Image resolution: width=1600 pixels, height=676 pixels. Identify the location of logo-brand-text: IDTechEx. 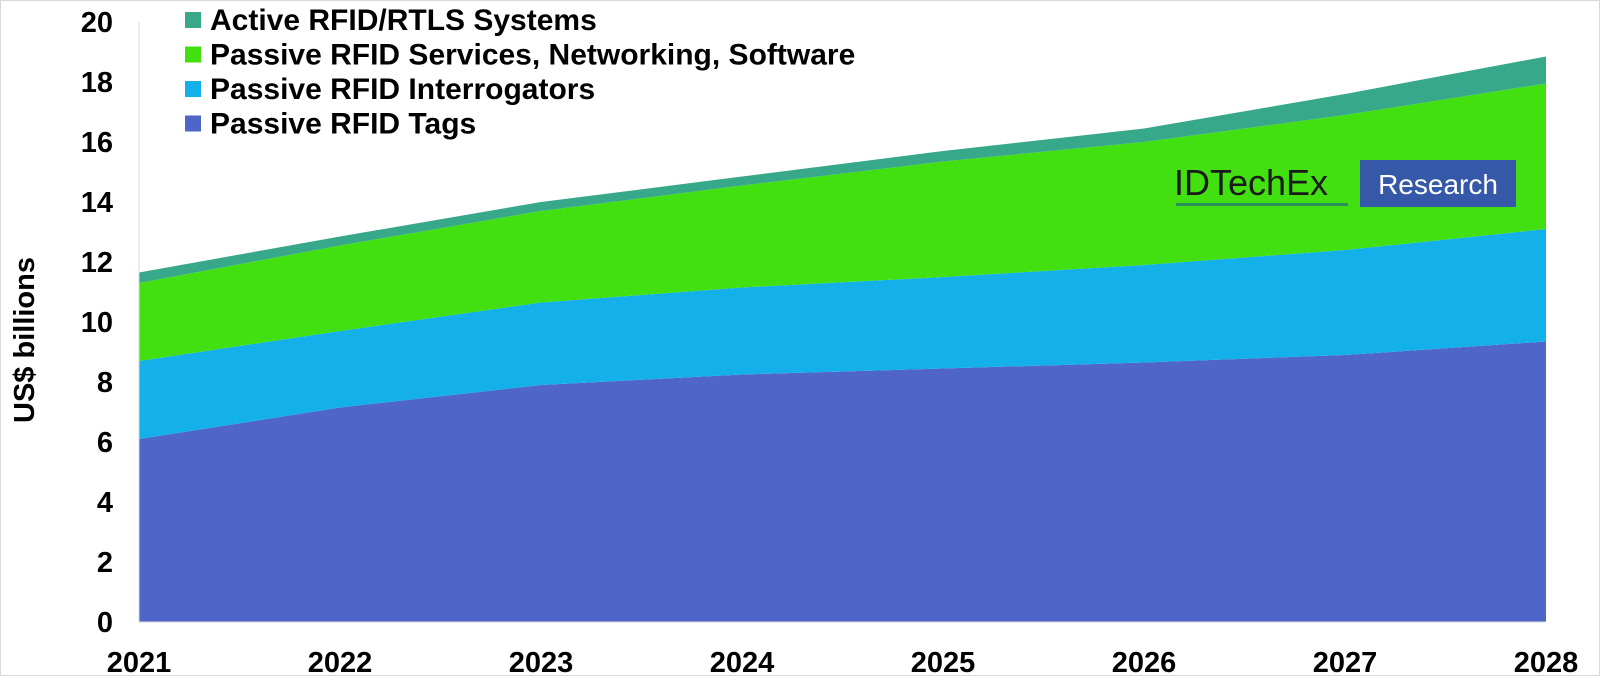
(1251, 182).